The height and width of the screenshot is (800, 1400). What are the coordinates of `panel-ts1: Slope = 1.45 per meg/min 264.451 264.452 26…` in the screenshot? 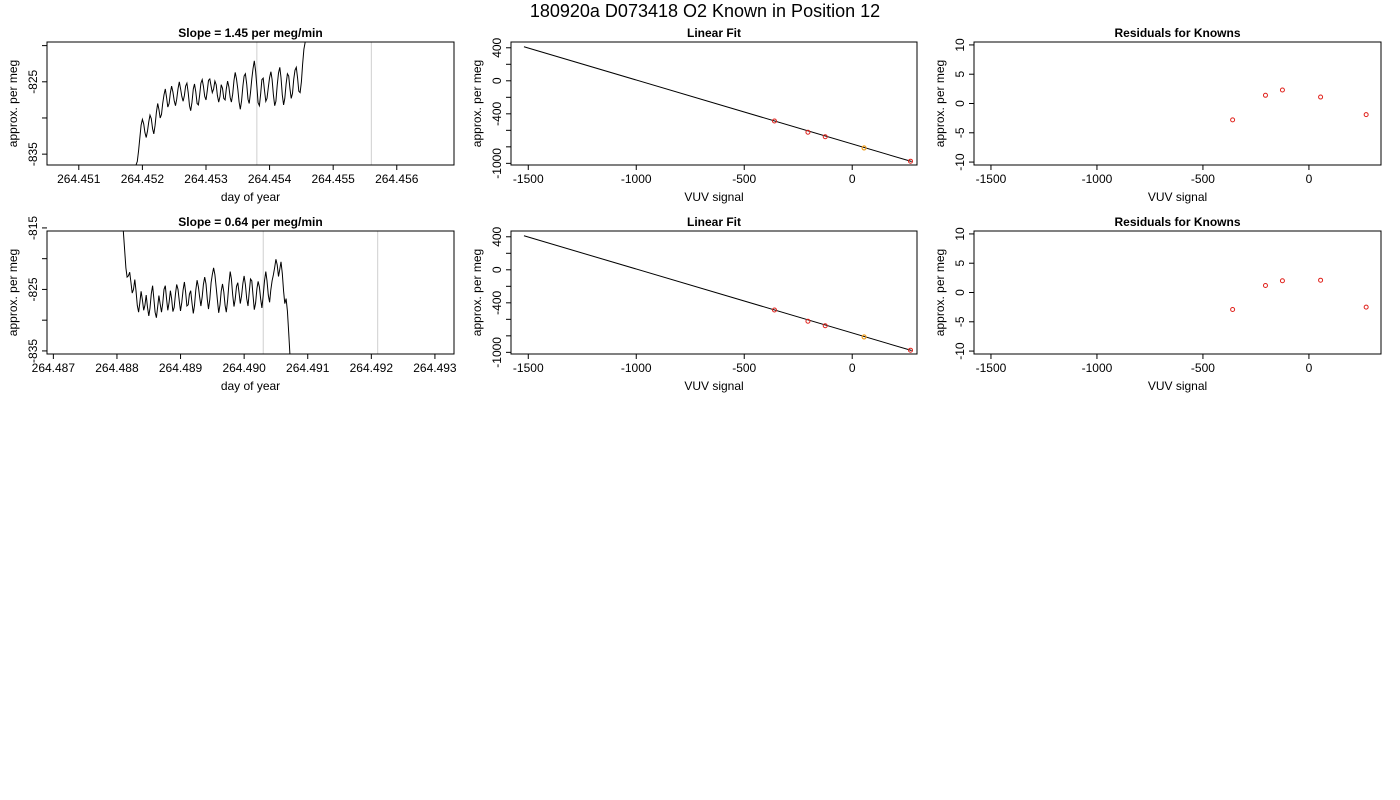 It's located at (230, 115).